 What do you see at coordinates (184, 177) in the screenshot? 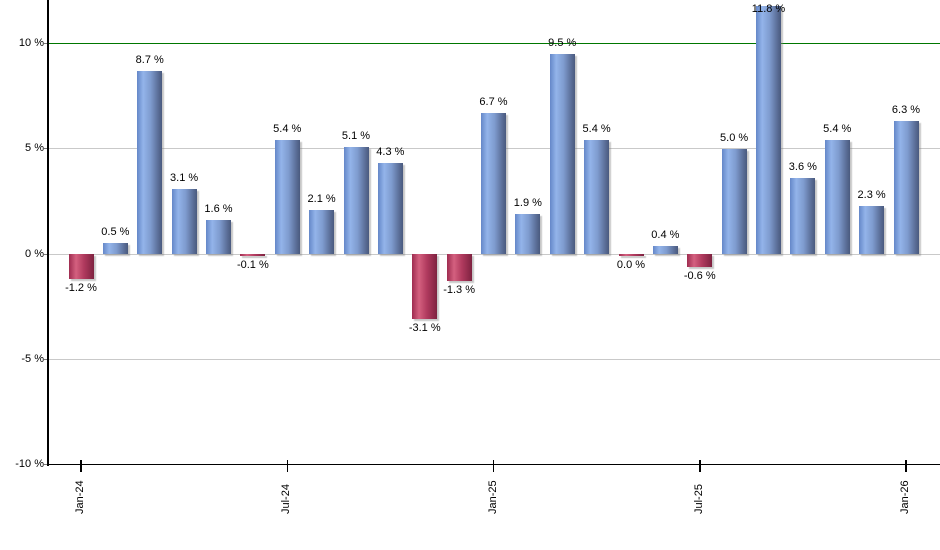
I see `bar-value-label: 3.1 %` at bounding box center [184, 177].